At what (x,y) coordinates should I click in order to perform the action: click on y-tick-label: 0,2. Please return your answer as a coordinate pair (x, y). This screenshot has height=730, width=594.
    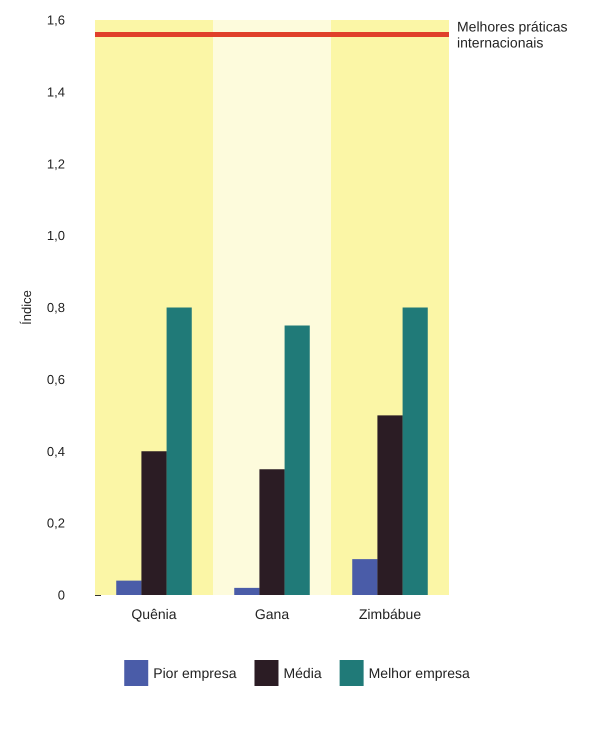
    Looking at the image, I should click on (55, 523).